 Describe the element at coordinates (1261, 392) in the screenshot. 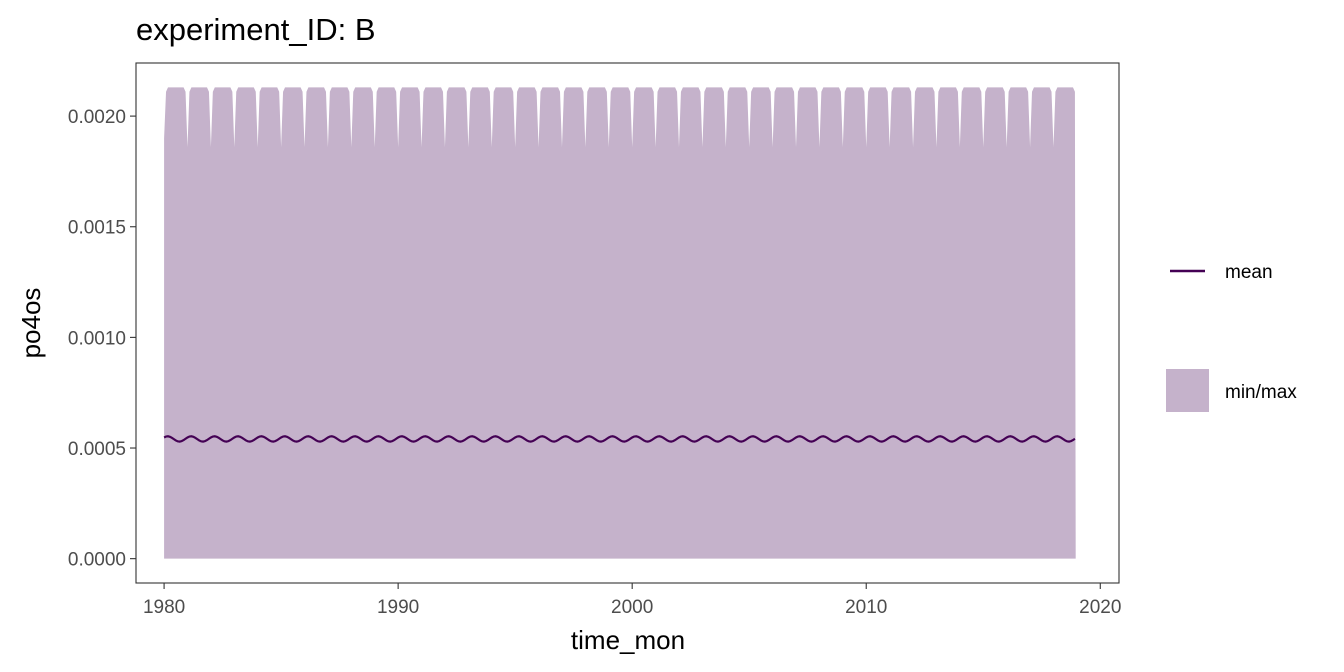

I see `legend-minmax-label: min/max` at that location.